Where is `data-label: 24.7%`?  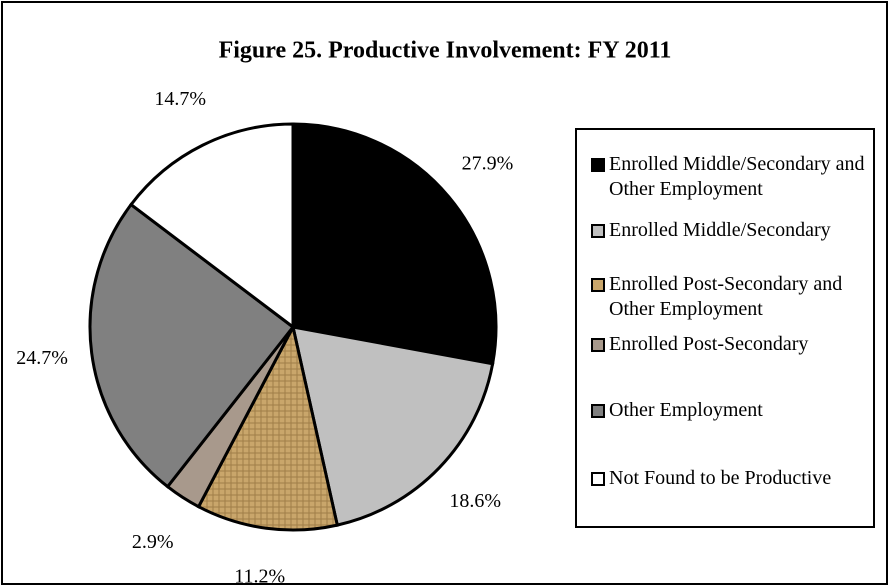 data-label: 24.7% is located at coordinates (42, 358).